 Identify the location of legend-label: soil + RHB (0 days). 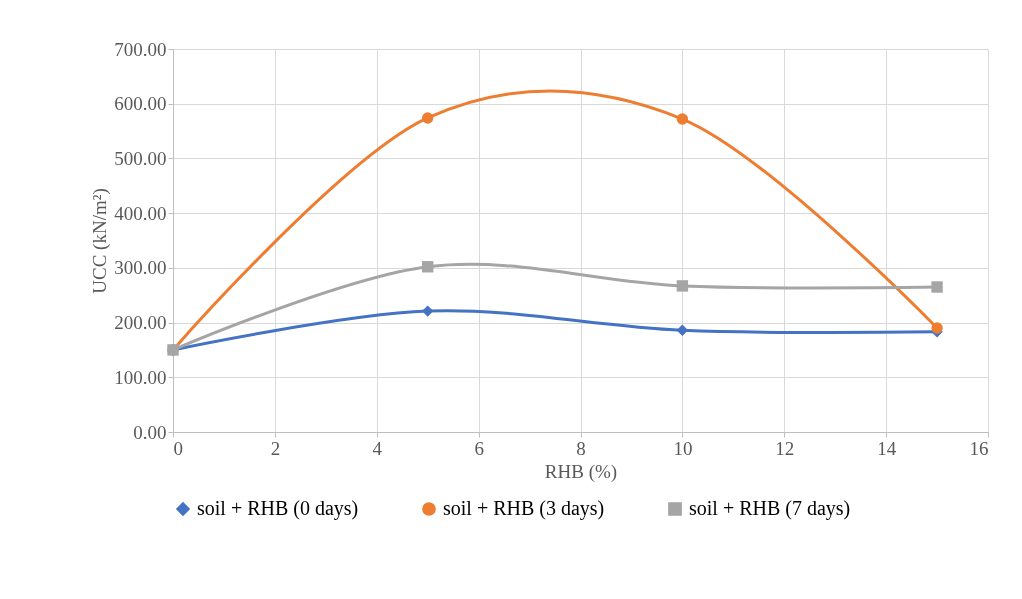
(278, 508).